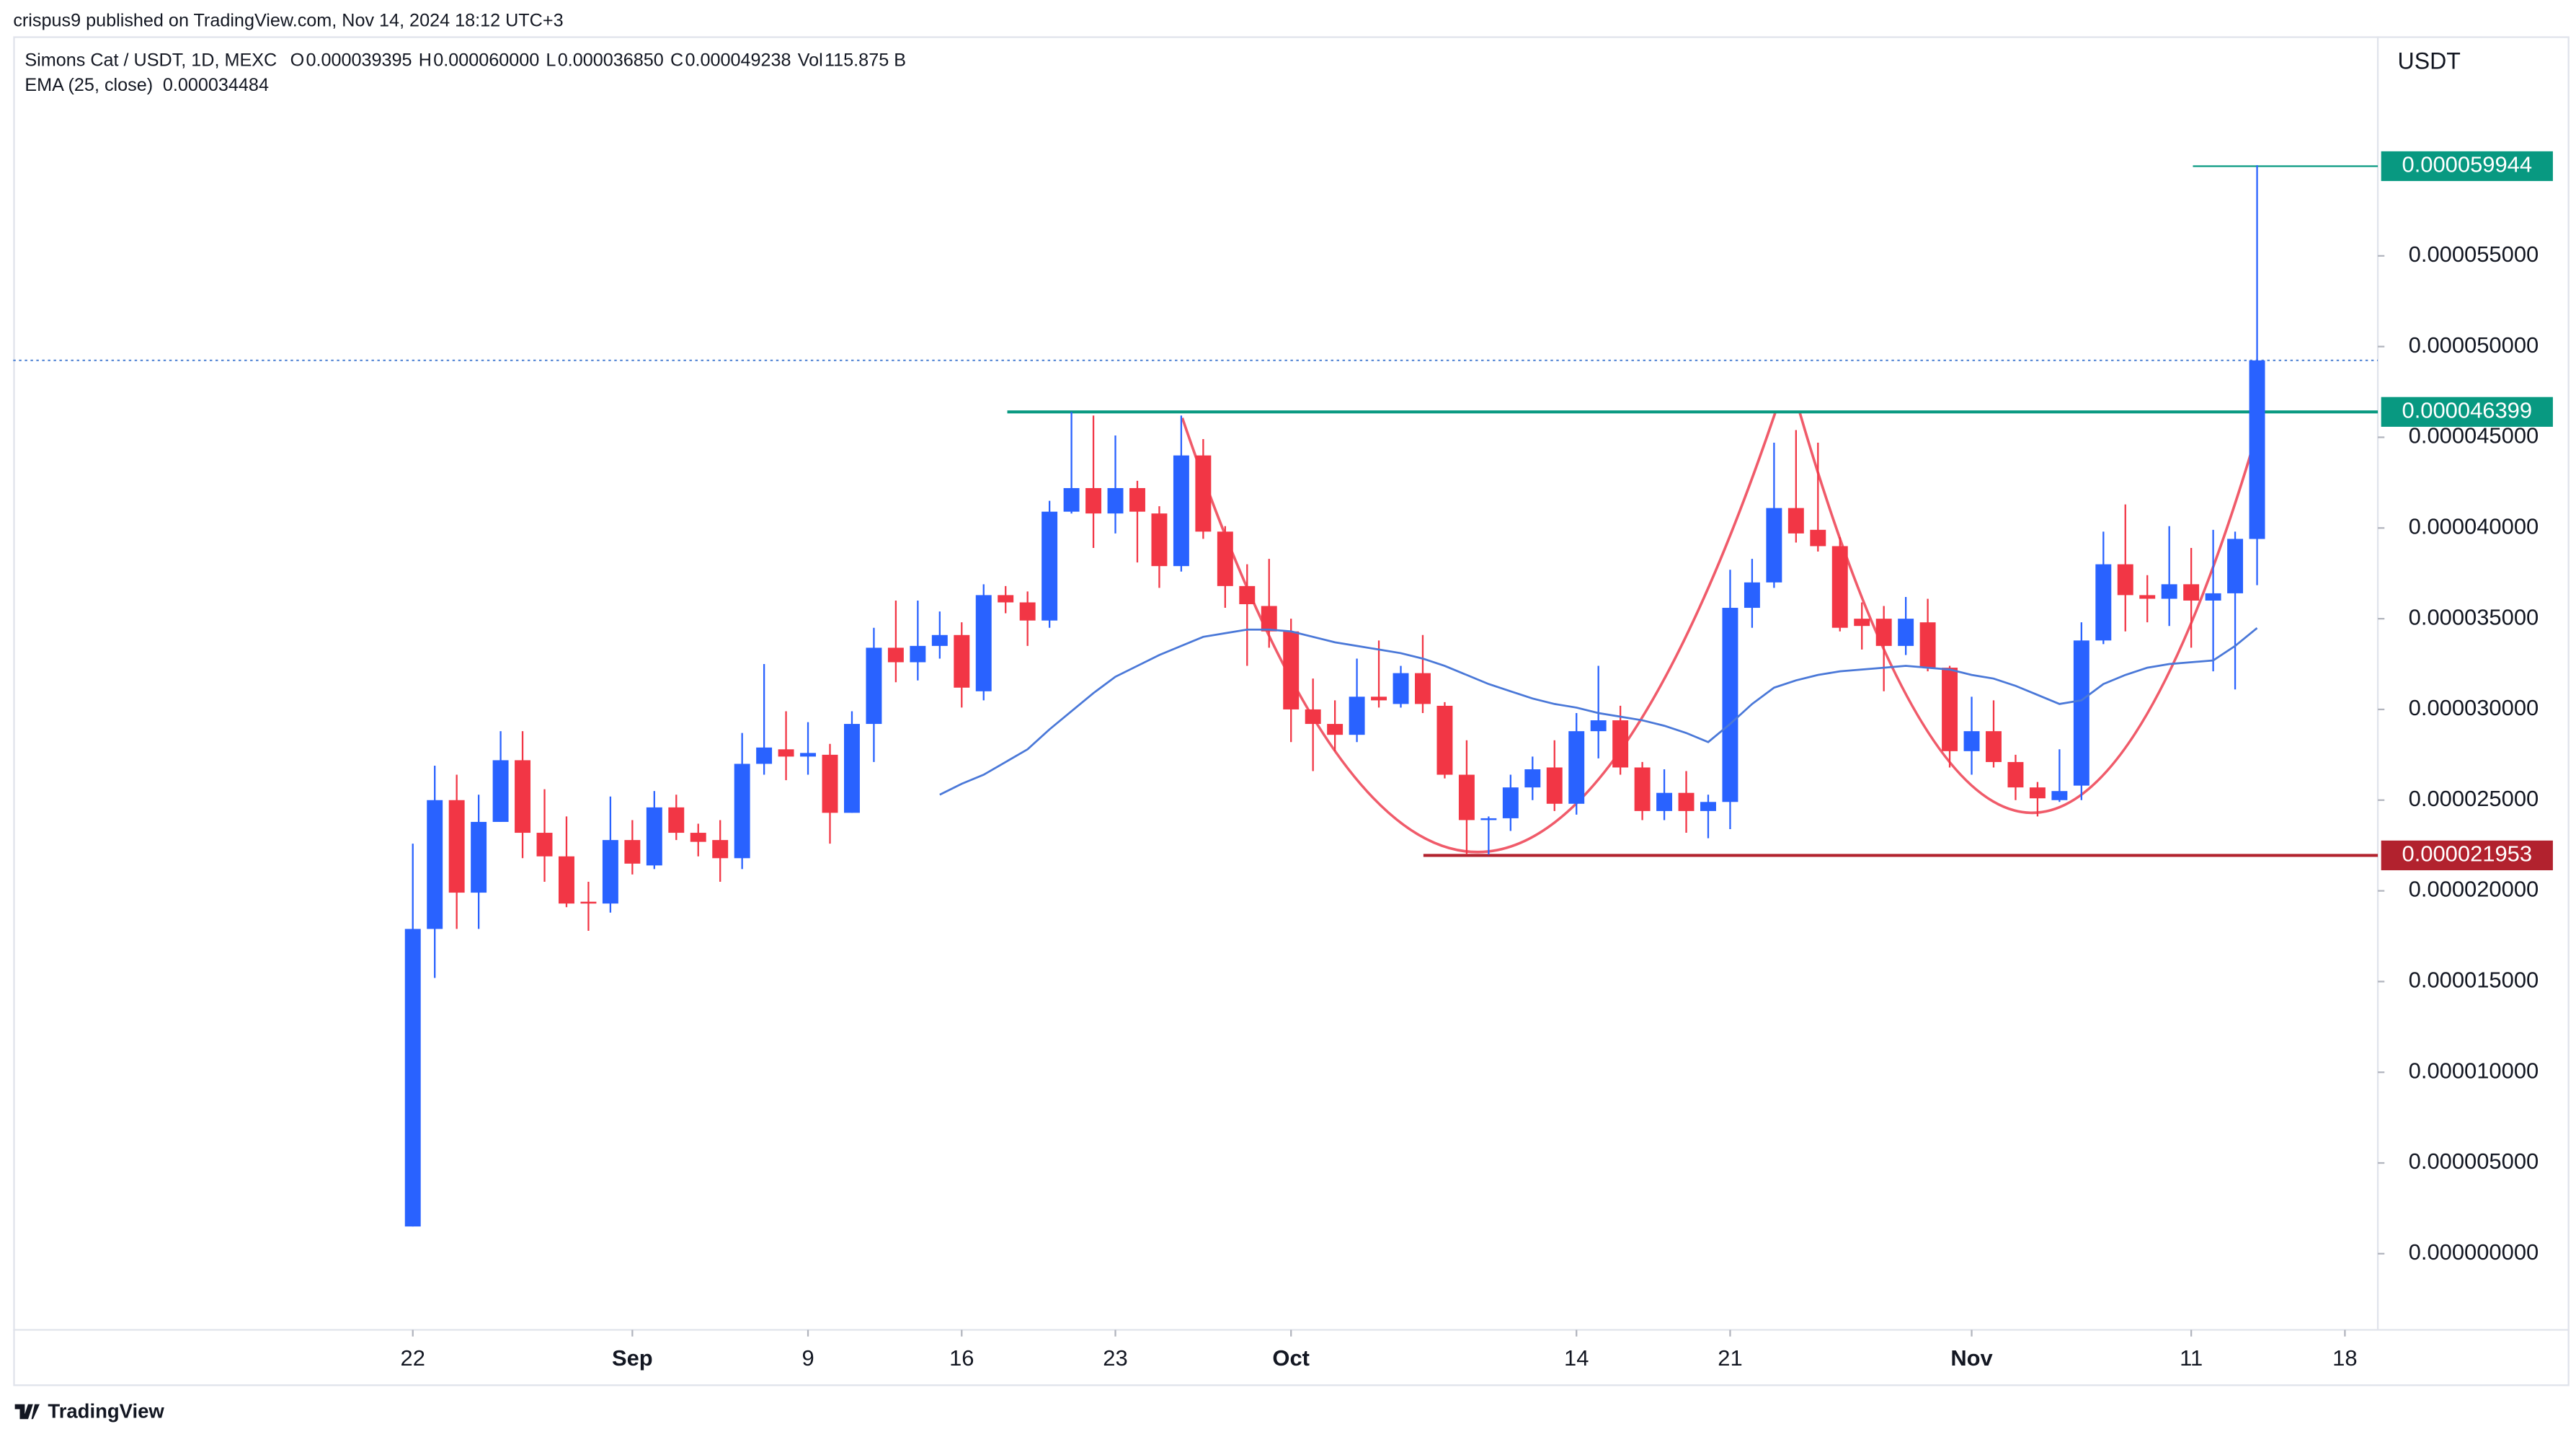 The image size is (2576, 1429). Describe the element at coordinates (2474, 526) in the screenshot. I see `y-tick-label: 0.000040000` at that location.